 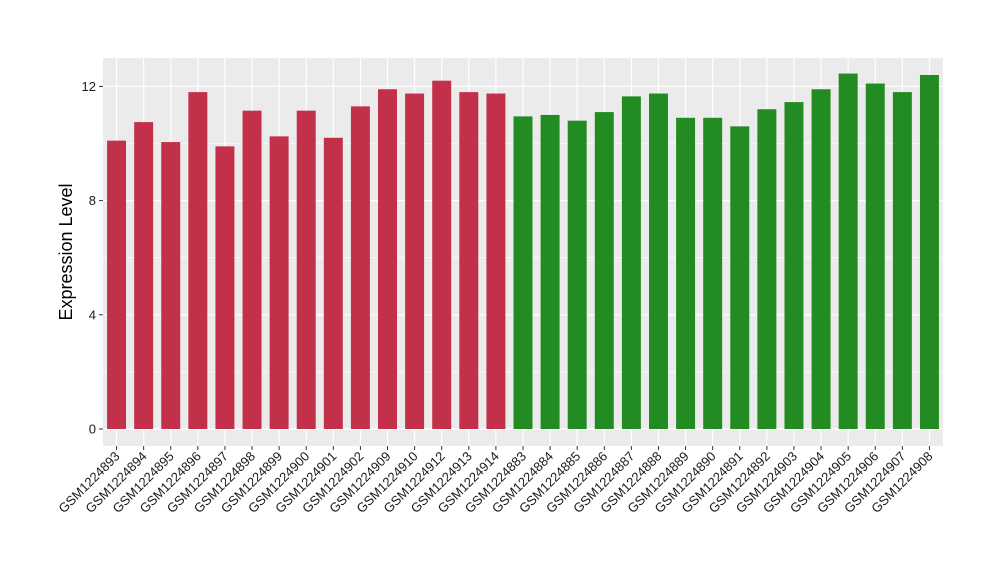 I want to click on bar-GSM1224907, so click(x=902, y=261).